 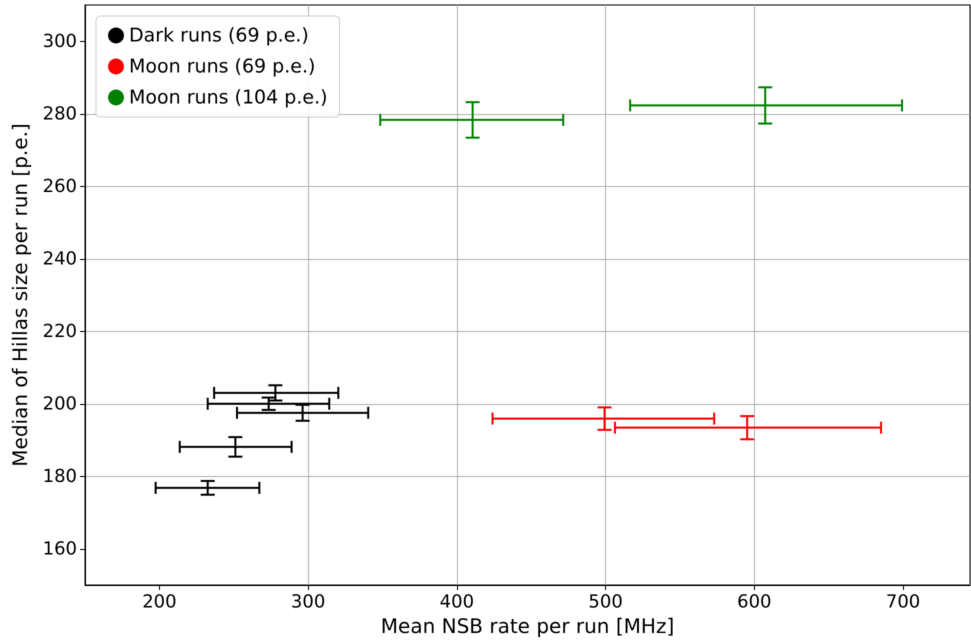 What do you see at coordinates (903, 602) in the screenshot?
I see `x-tick-label: 700` at bounding box center [903, 602].